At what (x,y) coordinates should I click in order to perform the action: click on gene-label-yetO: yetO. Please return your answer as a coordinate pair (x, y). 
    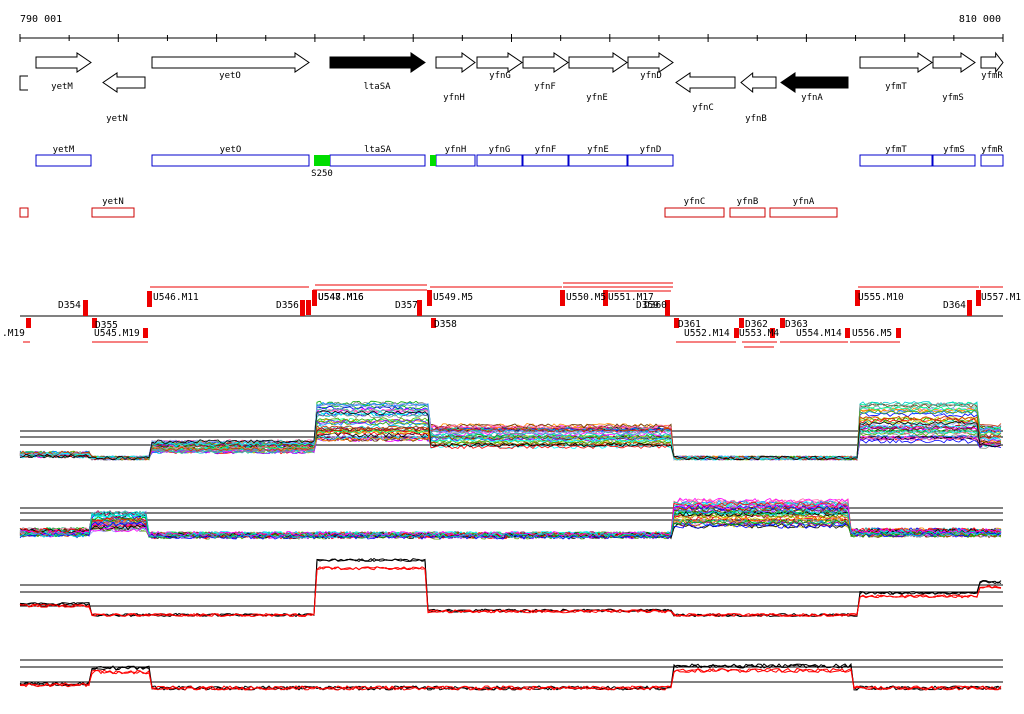
    Looking at the image, I should click on (230, 76).